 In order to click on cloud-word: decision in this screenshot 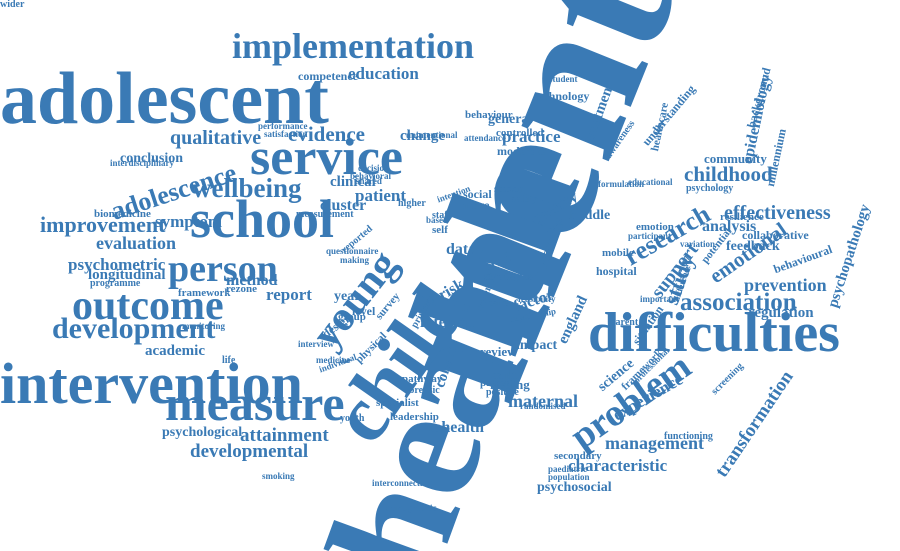, I will do `click(374, 168)`.